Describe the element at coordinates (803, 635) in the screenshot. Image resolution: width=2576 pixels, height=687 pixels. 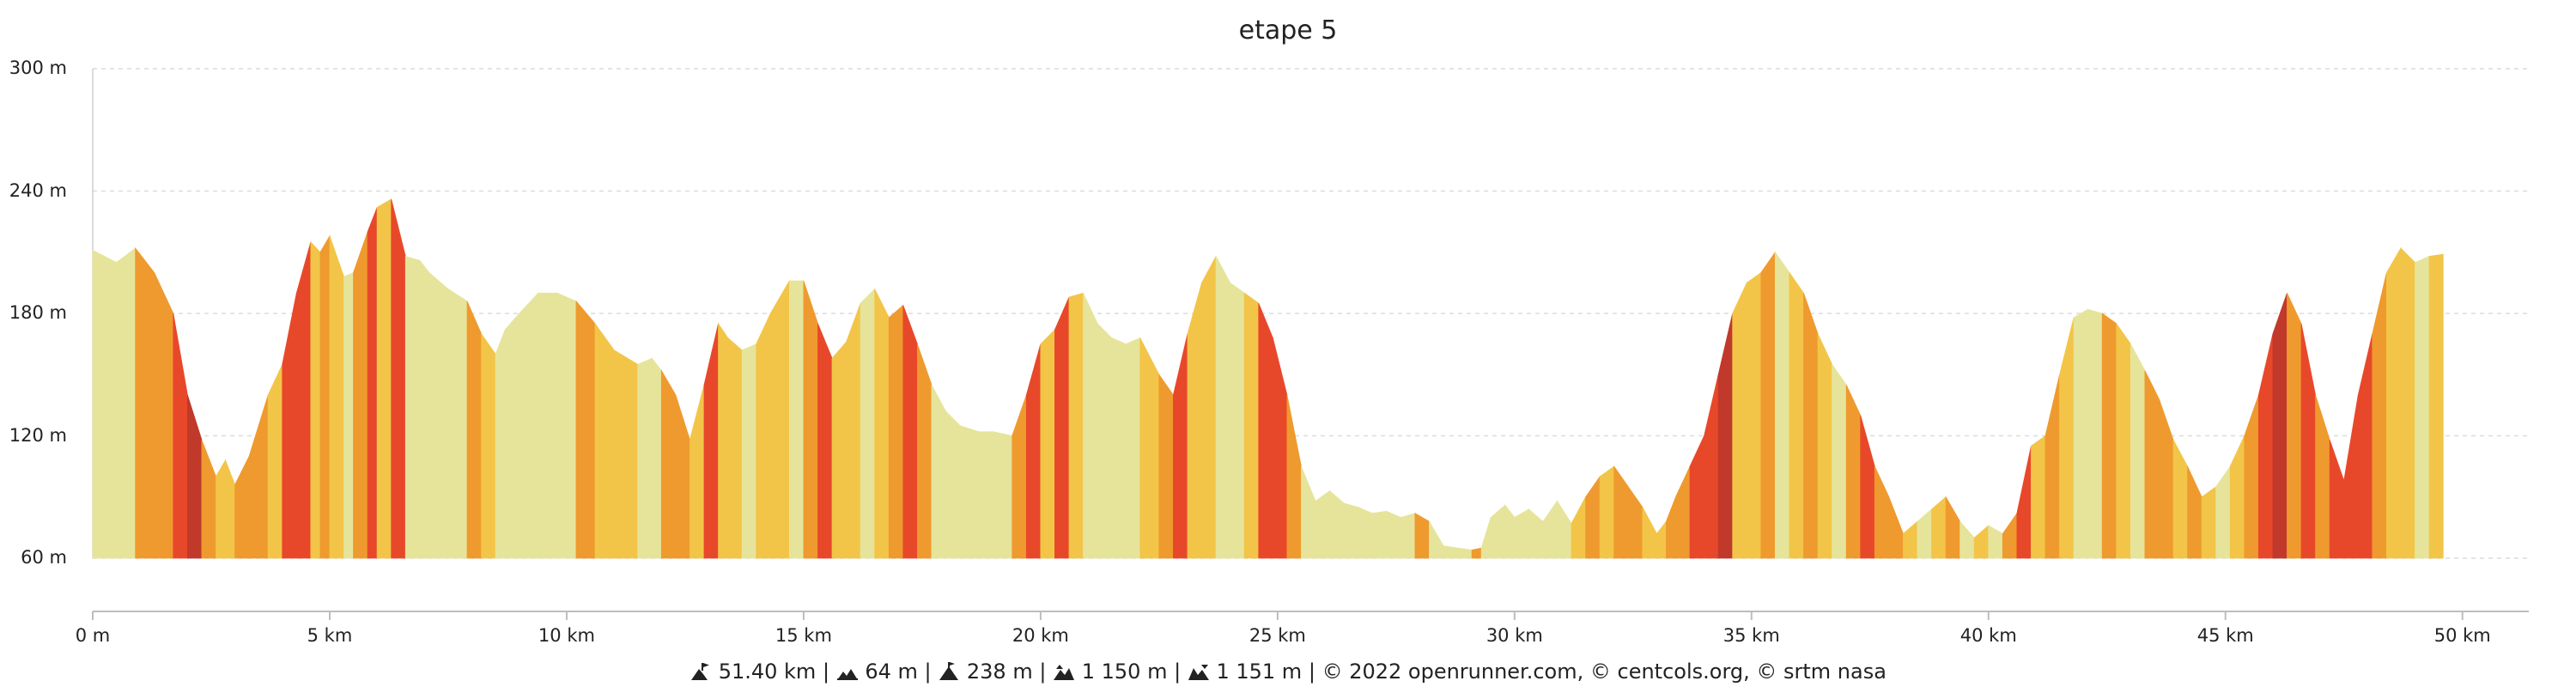
I see `x-tick-label: 15 km` at that location.